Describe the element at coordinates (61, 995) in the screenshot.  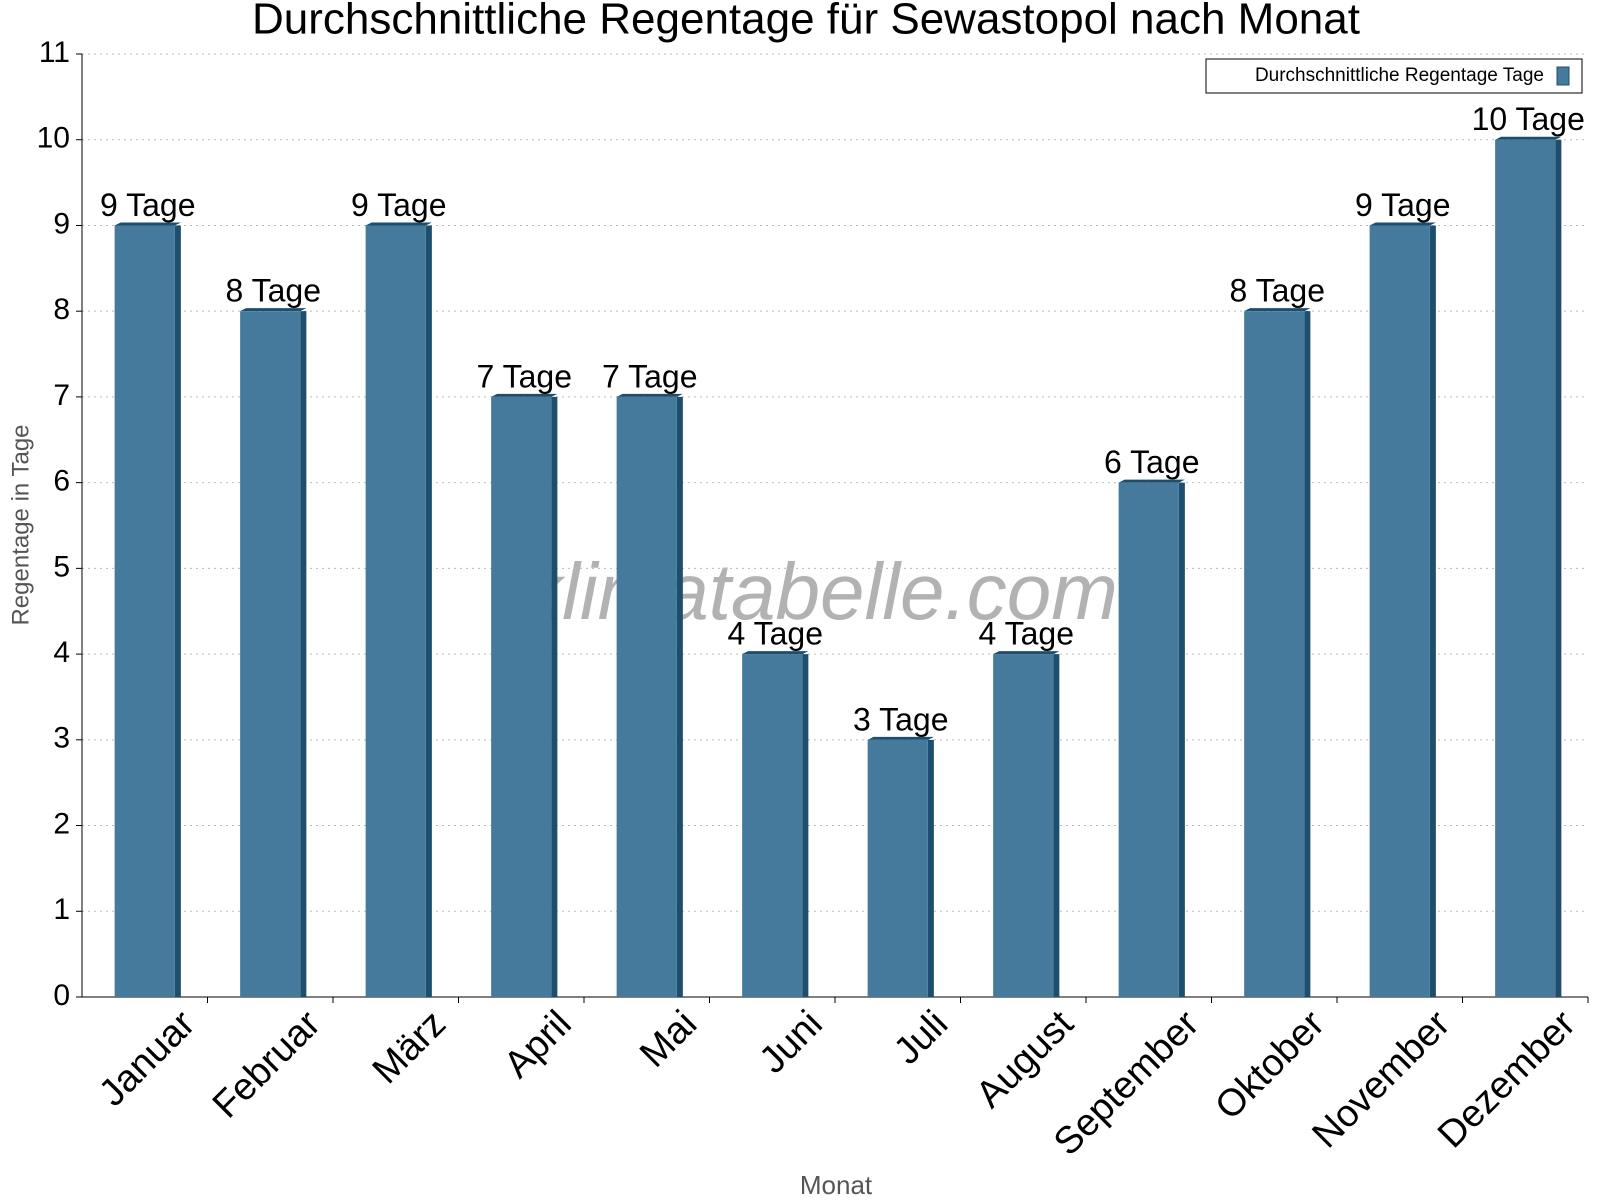
I see `y-tick-label: 0` at that location.